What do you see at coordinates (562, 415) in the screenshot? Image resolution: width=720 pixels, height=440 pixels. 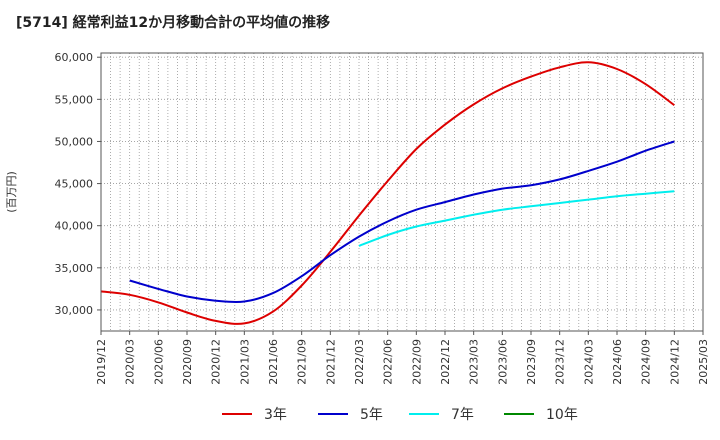 I see `legend-label-10年: 10年` at bounding box center [562, 415].